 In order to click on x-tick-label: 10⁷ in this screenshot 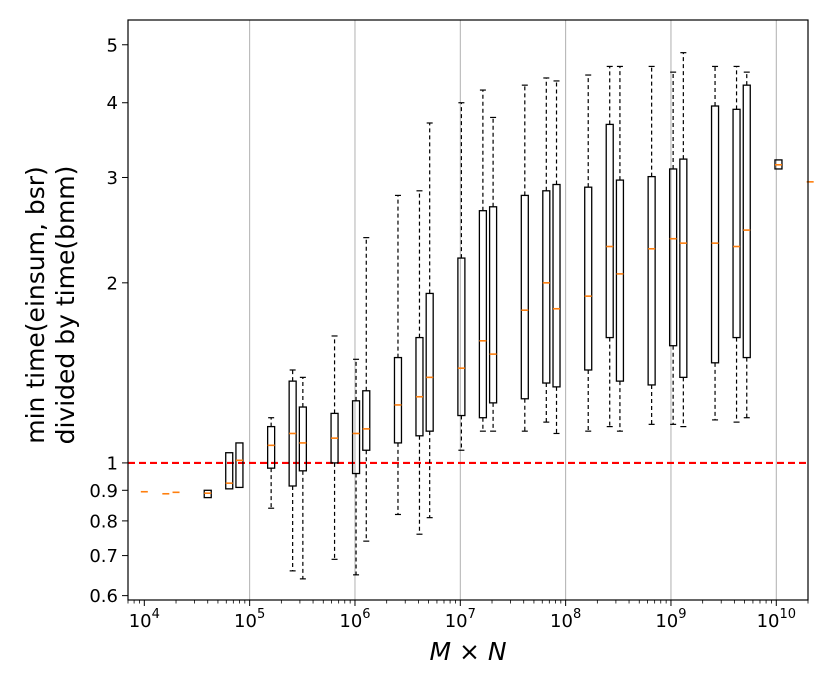, I will do `click(460, 619)`.